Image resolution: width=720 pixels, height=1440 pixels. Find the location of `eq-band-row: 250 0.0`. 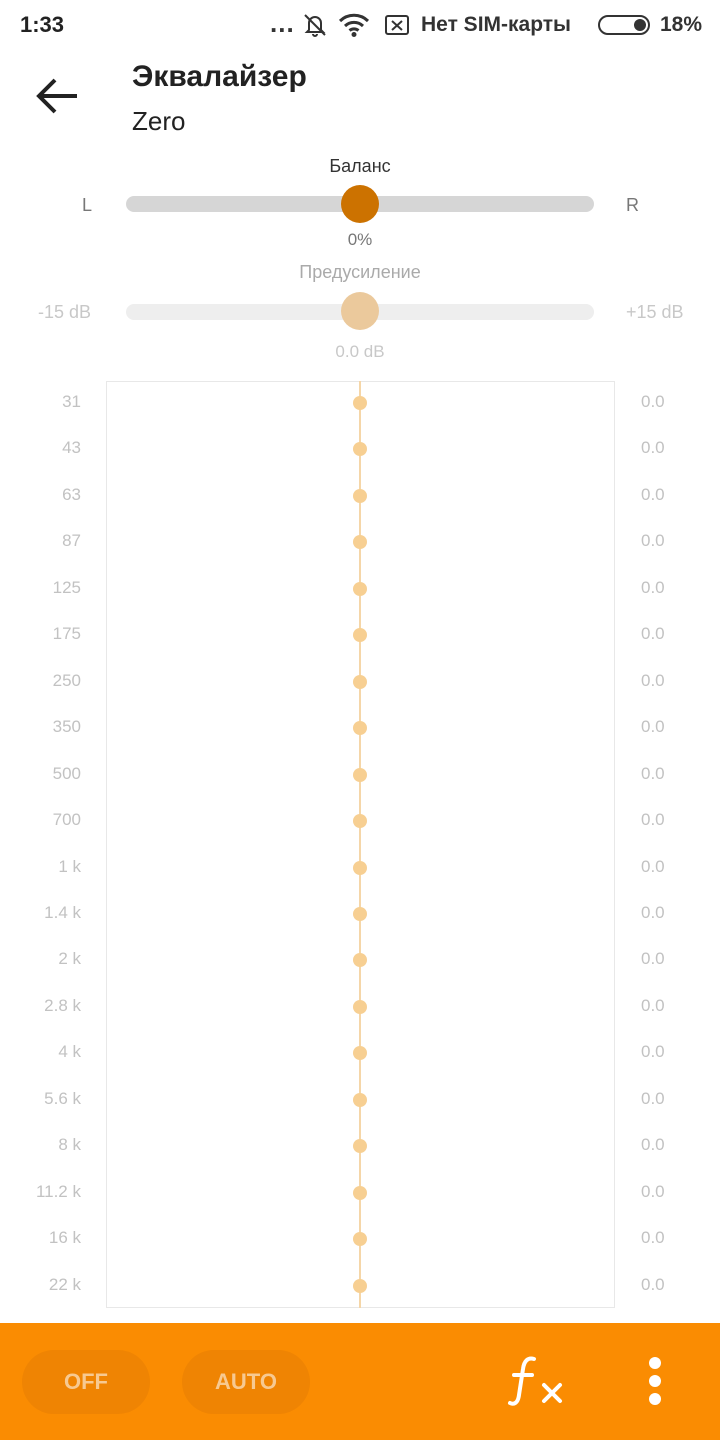

eq-band-row: 250 0.0 is located at coordinates (360, 682).